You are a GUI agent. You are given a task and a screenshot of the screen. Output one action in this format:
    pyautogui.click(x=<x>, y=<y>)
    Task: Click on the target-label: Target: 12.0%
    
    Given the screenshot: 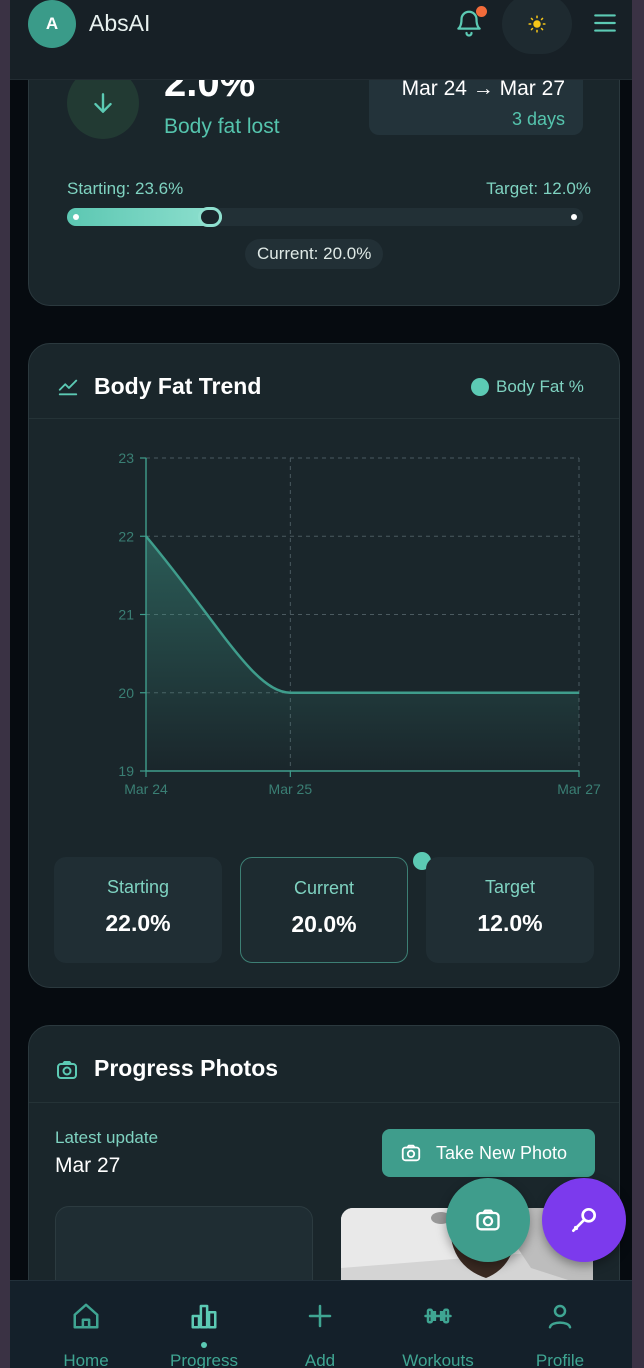 What is the action you would take?
    pyautogui.click(x=538, y=188)
    